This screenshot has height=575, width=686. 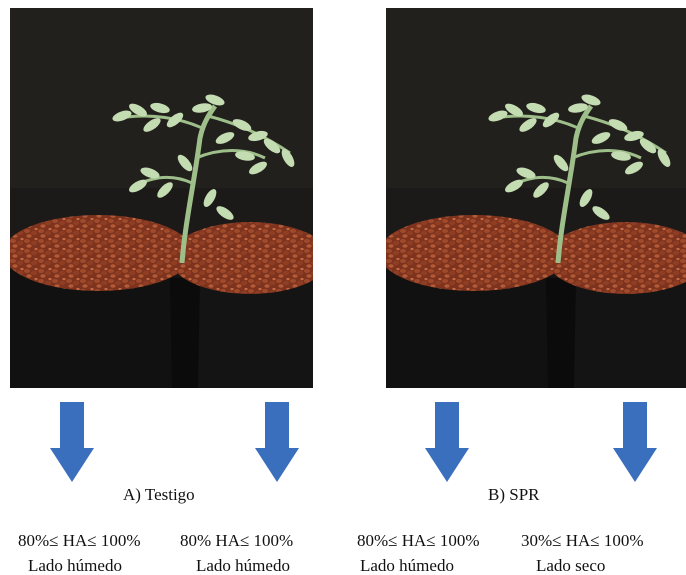 I want to click on condition-range: 30%≤ HA≤ 100%, so click(x=582, y=540).